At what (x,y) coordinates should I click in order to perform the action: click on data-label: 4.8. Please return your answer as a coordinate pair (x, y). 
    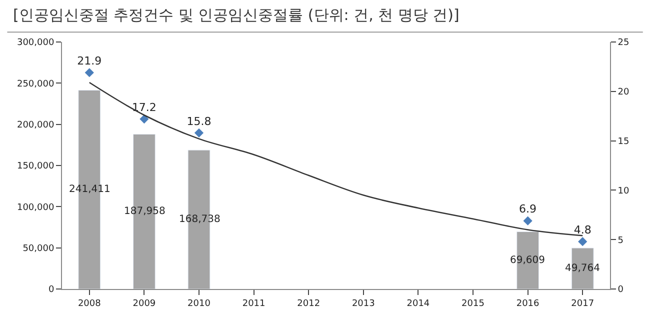
    Looking at the image, I should click on (583, 229).